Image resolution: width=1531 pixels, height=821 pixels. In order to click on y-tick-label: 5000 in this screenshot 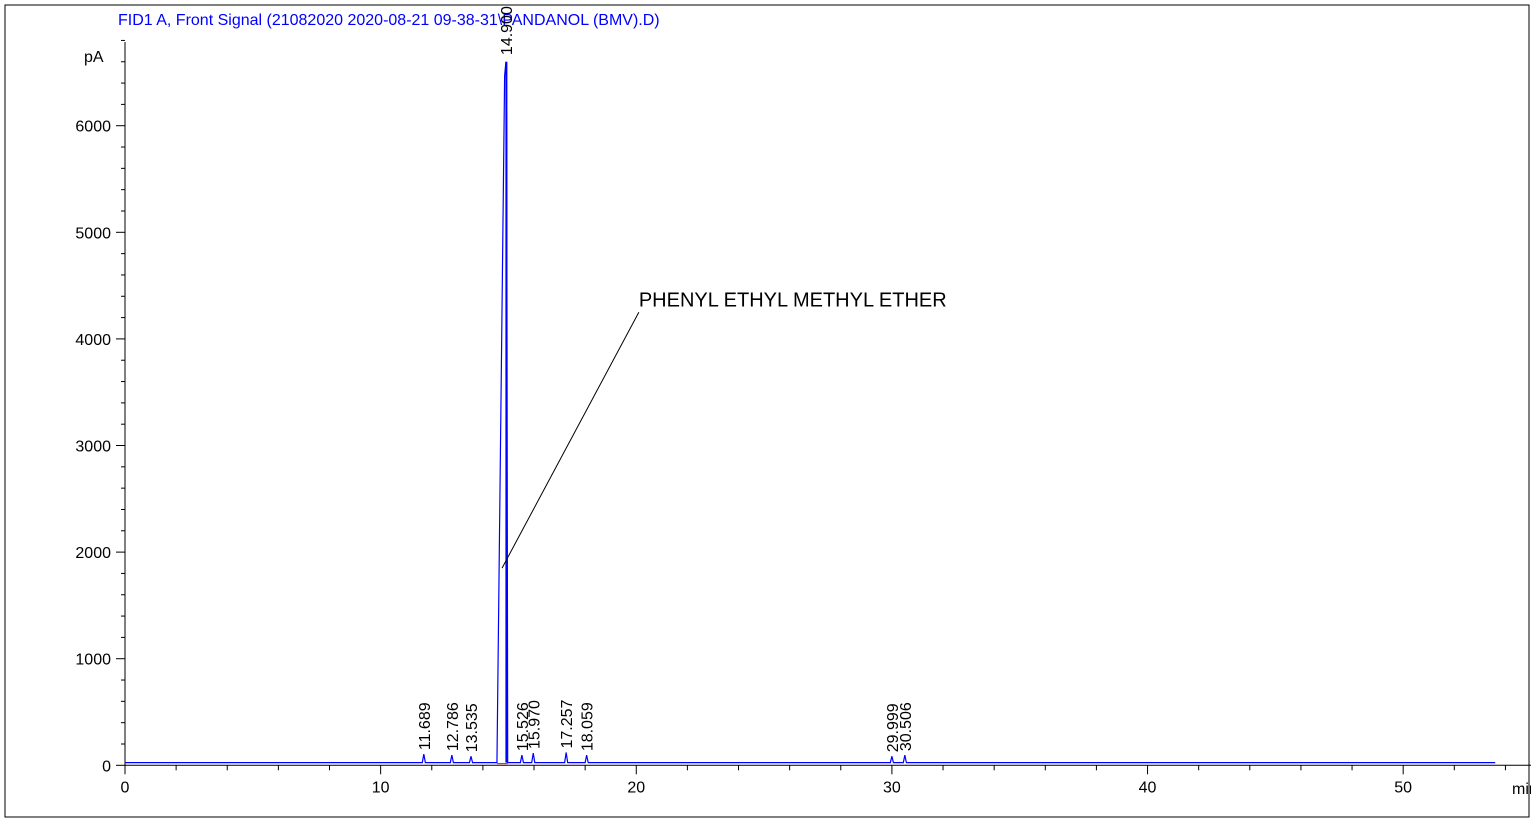, I will do `click(93, 233)`.